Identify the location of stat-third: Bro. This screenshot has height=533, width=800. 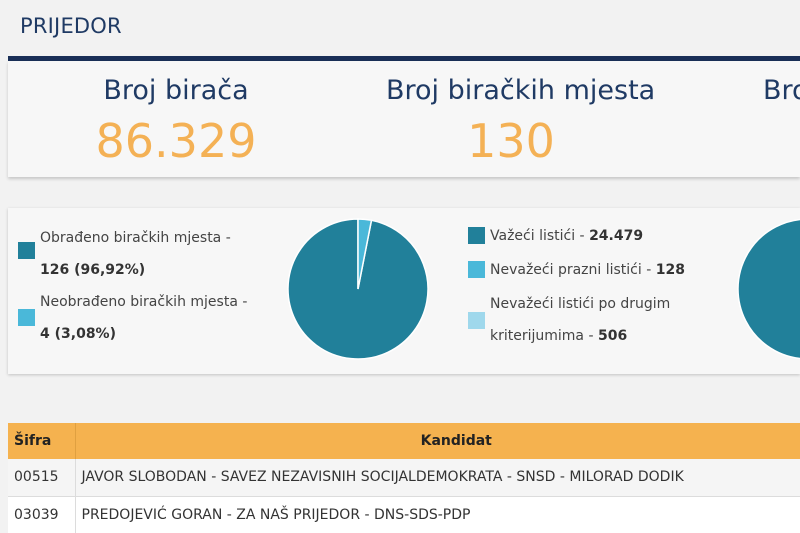
(781, 90).